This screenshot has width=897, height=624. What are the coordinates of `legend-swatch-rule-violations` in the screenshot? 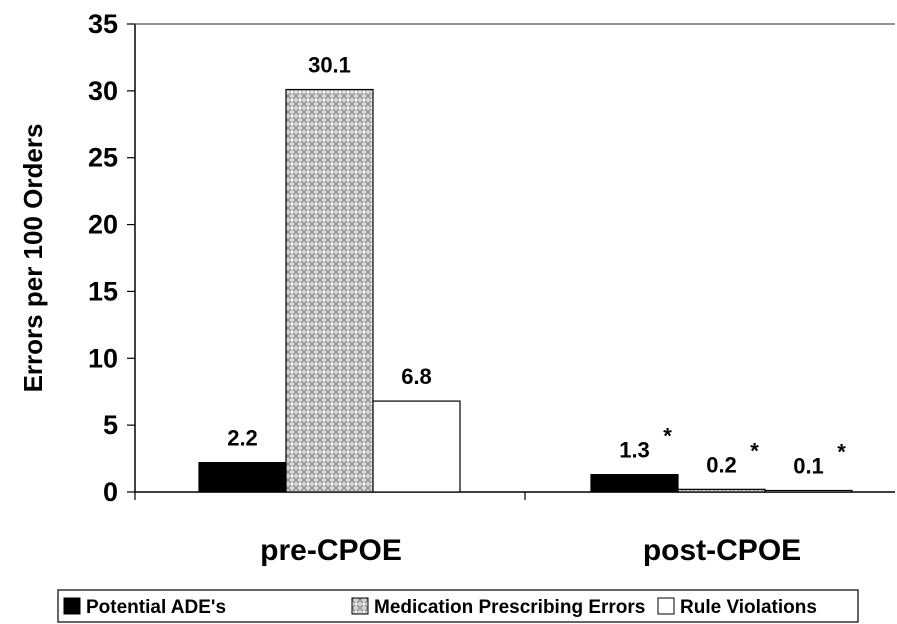 It's located at (666, 606).